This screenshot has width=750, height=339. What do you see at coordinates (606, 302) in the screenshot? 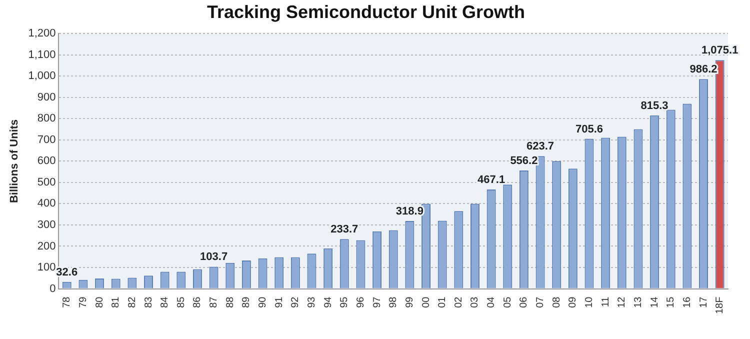
I see `x-tick-label: 11` at bounding box center [606, 302].